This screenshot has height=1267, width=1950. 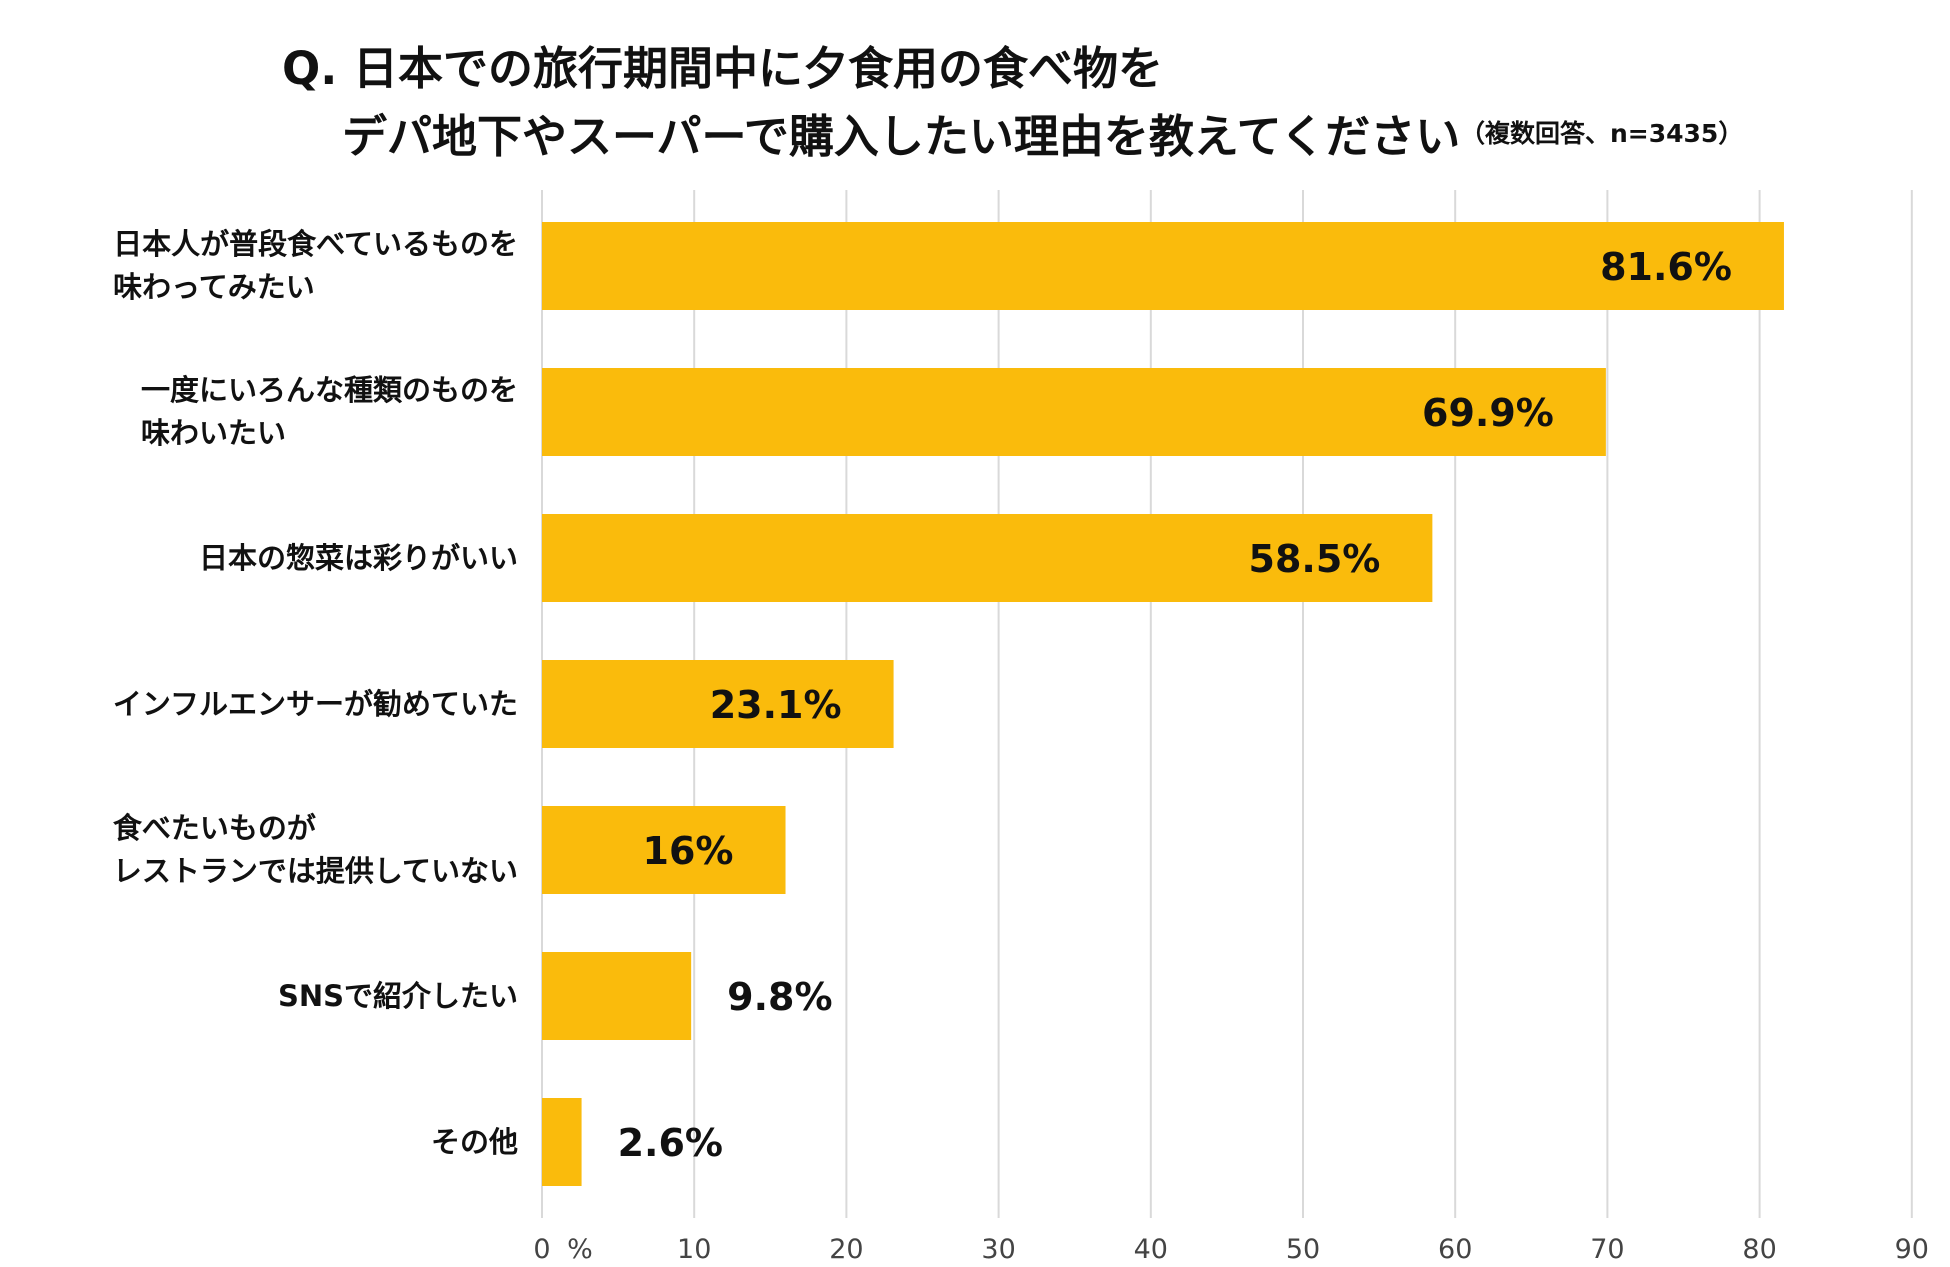 What do you see at coordinates (1315, 559) in the screenshot?
I see `data-label: 58.5%` at bounding box center [1315, 559].